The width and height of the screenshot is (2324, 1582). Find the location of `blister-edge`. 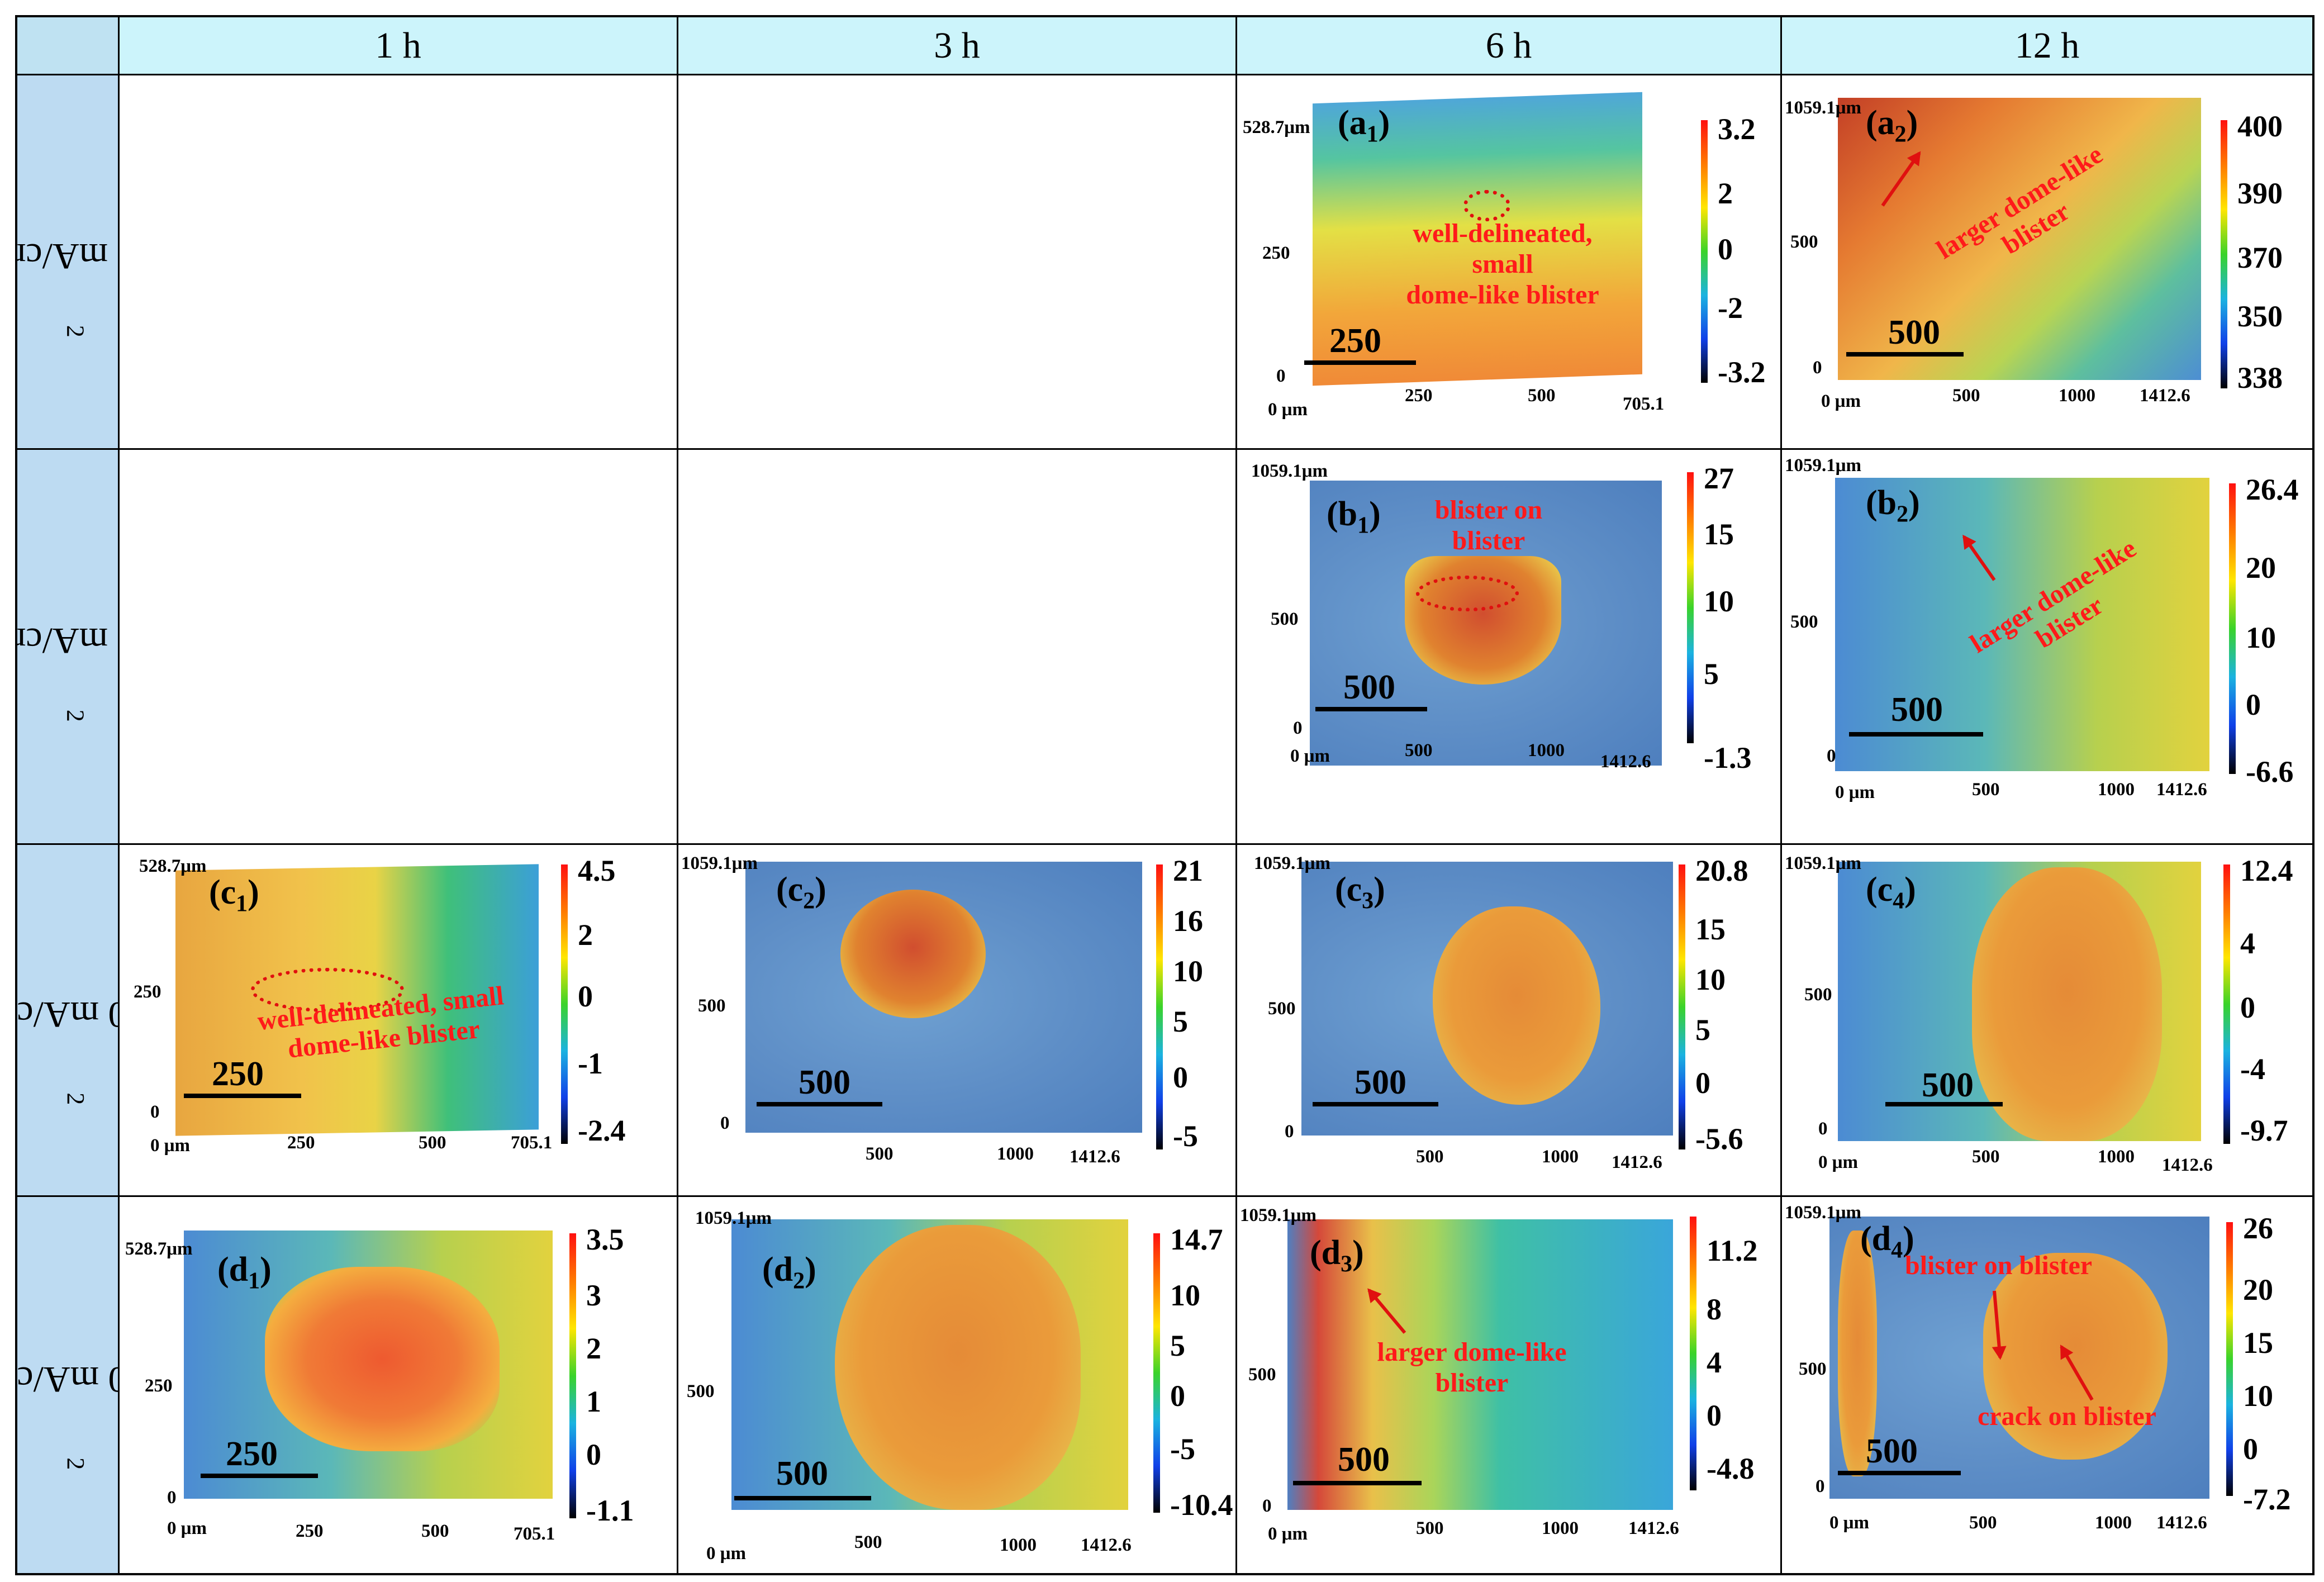

blister-edge is located at coordinates (1857, 1353).